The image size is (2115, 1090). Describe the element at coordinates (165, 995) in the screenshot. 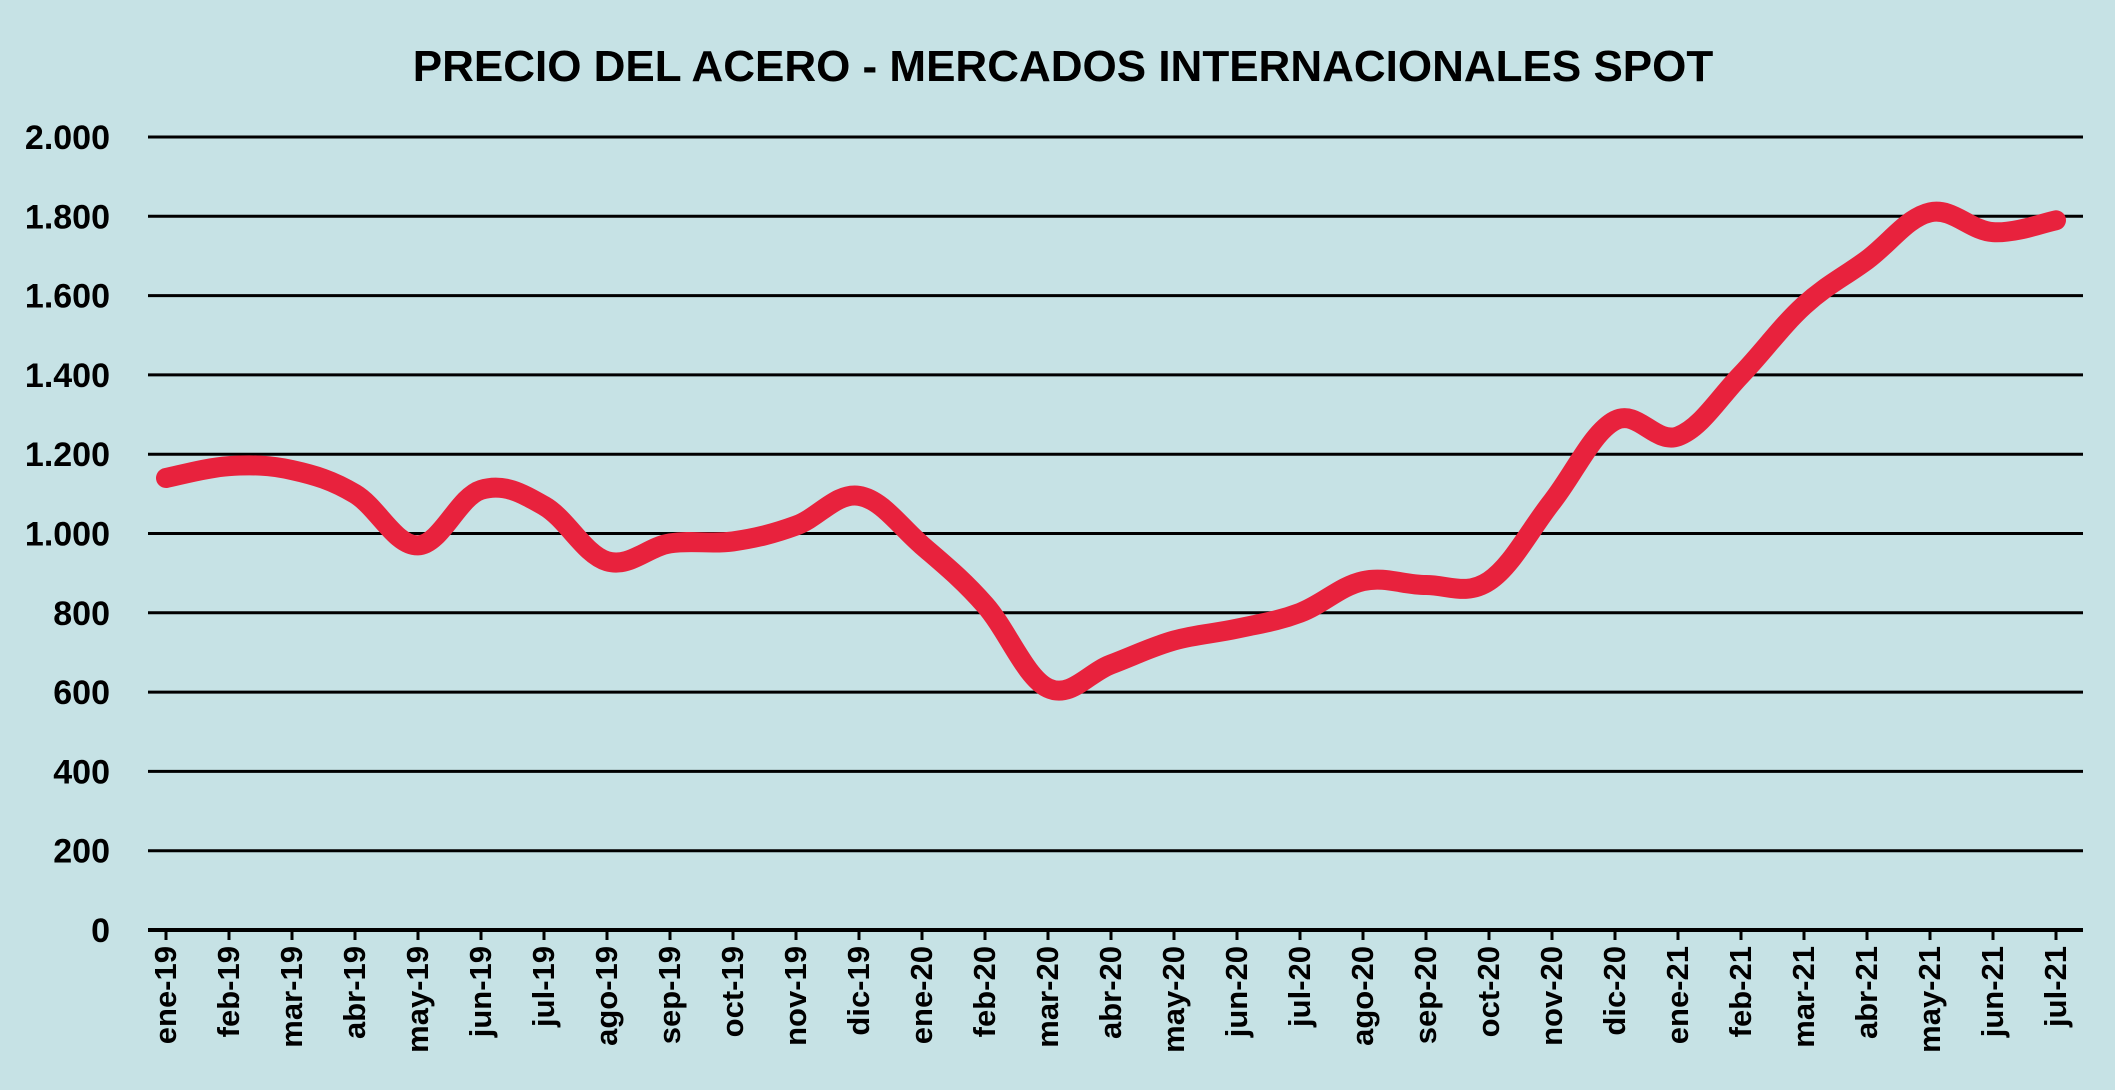

I see `x-tick-label: ene-19` at that location.